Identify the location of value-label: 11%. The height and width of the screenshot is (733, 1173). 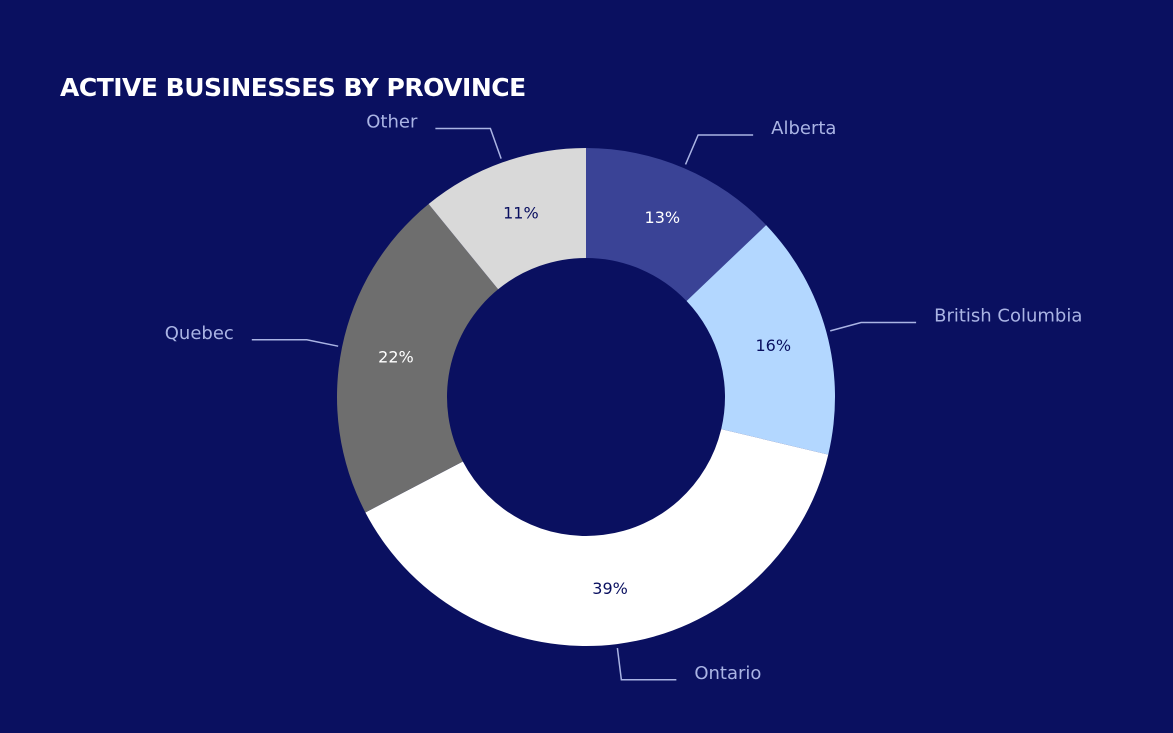
(521, 213).